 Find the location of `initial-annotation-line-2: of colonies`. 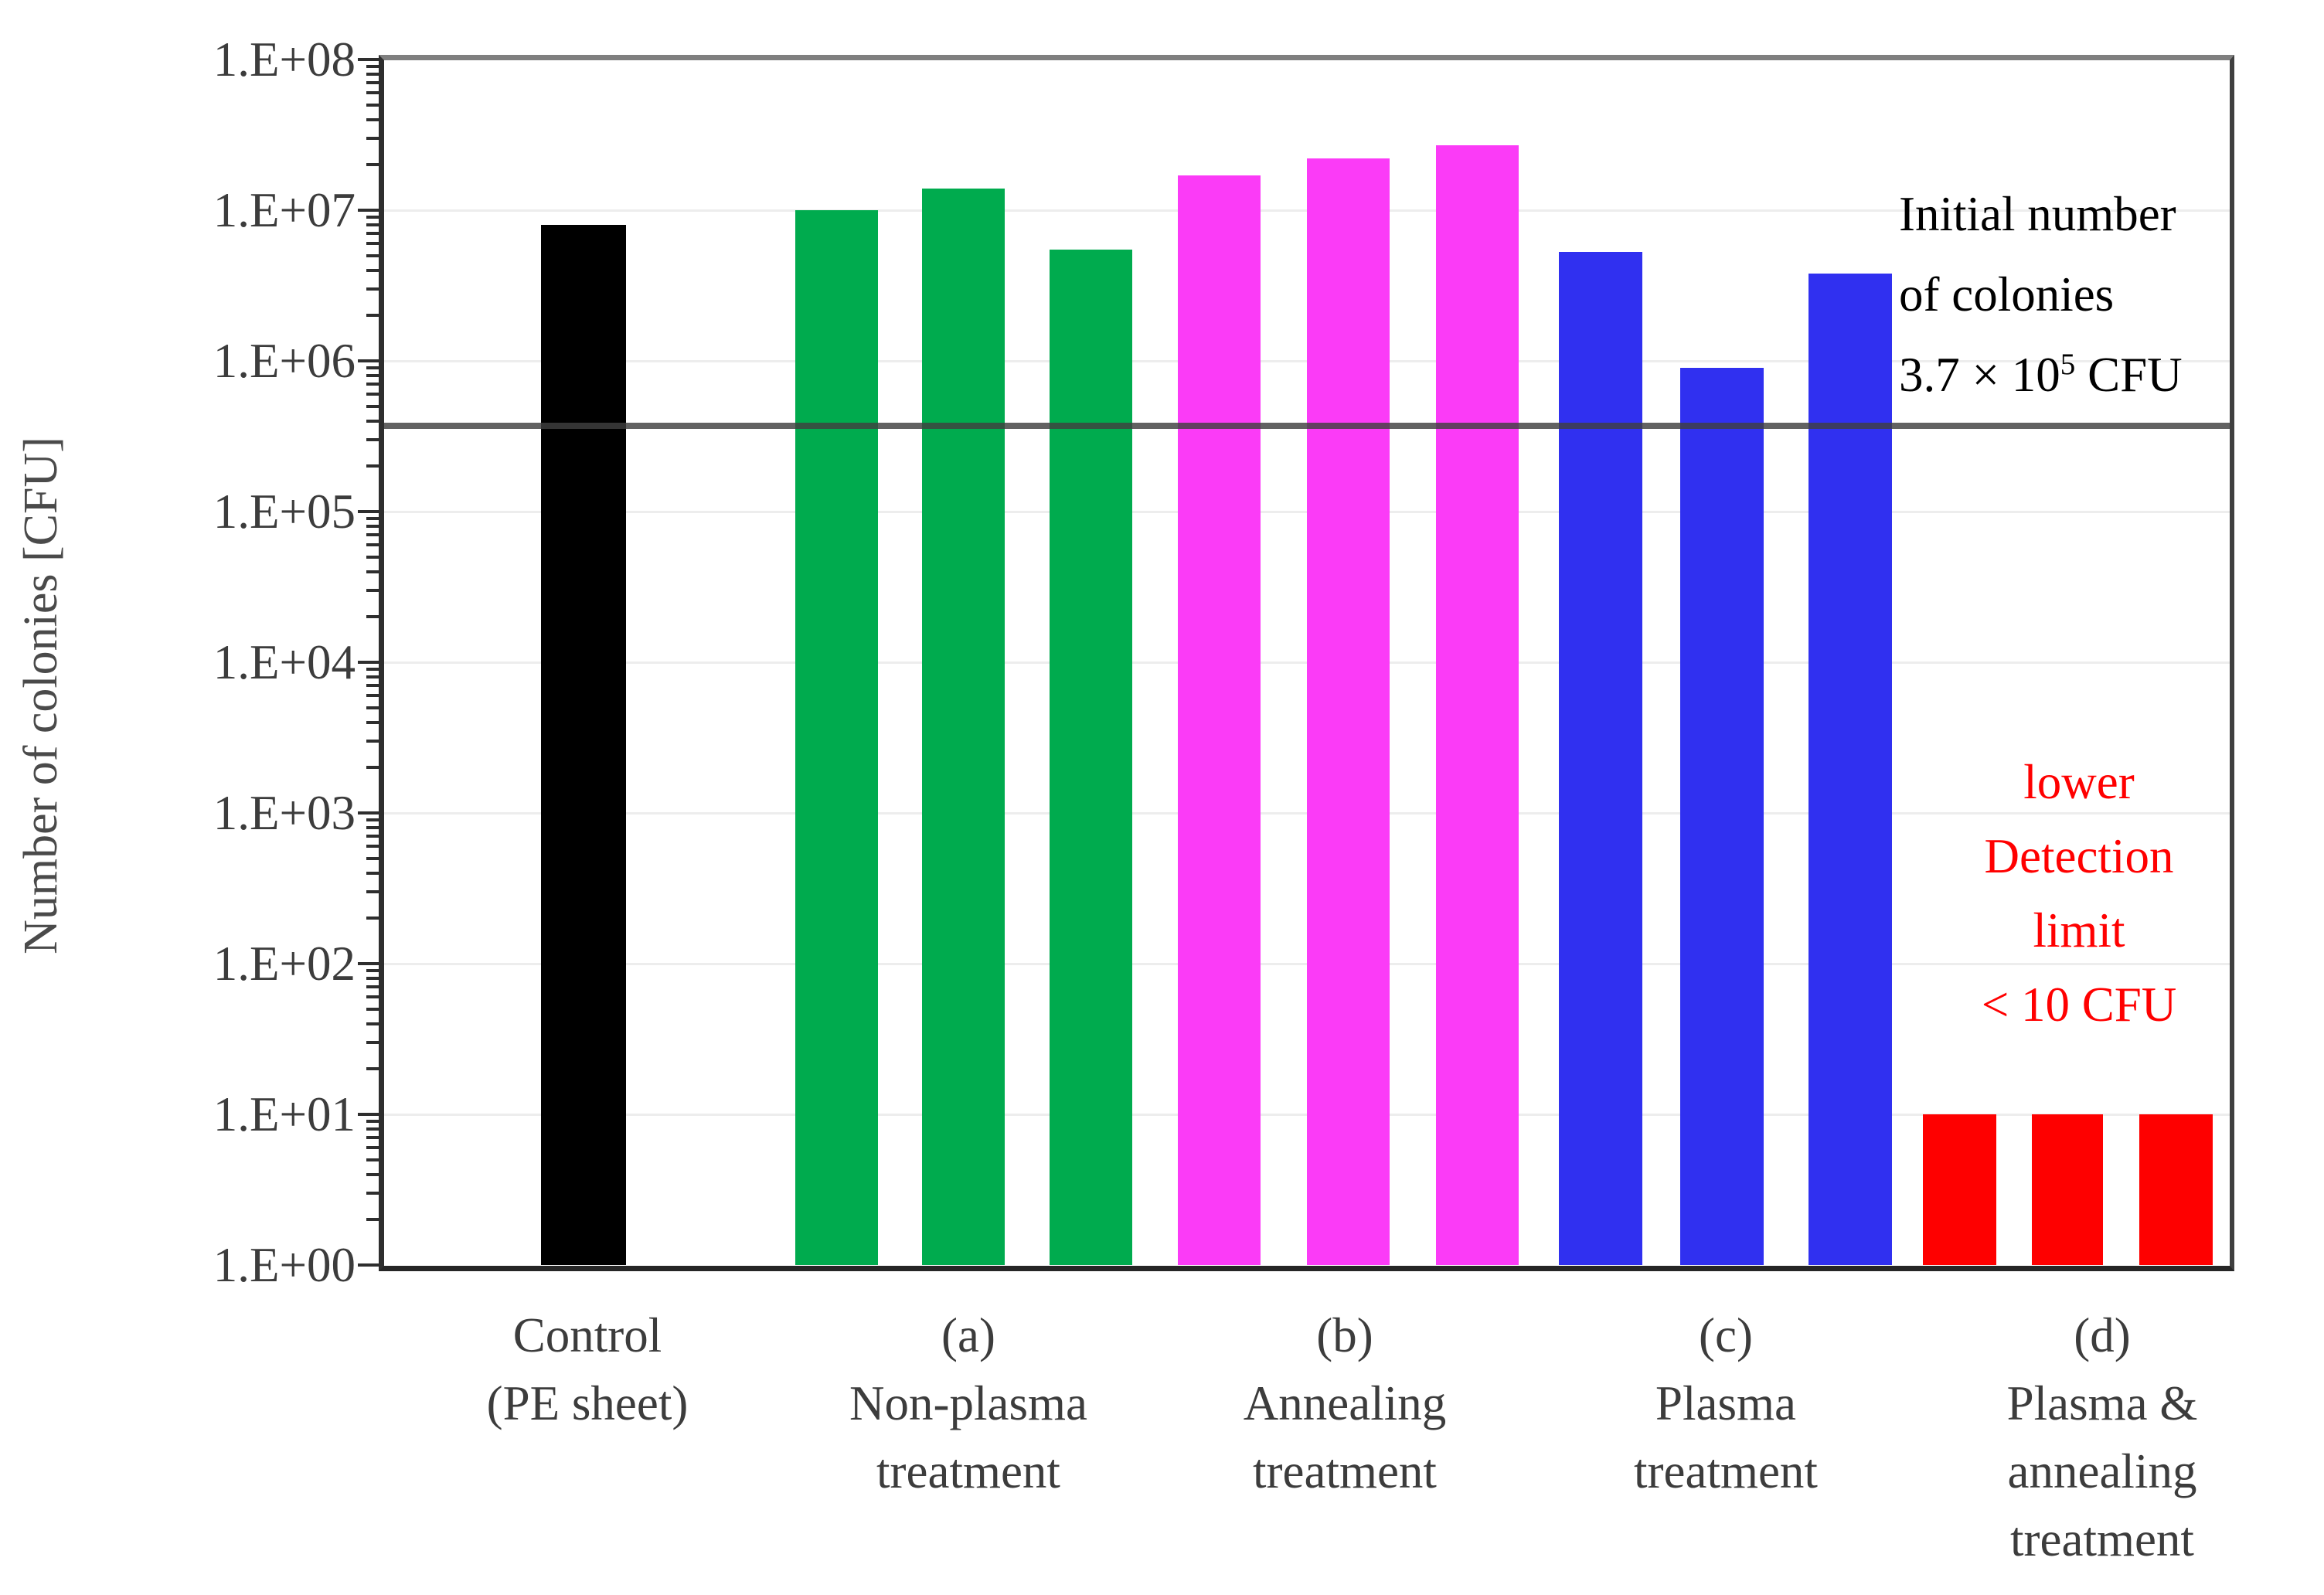

initial-annotation-line-2: of colonies is located at coordinates (2007, 294).